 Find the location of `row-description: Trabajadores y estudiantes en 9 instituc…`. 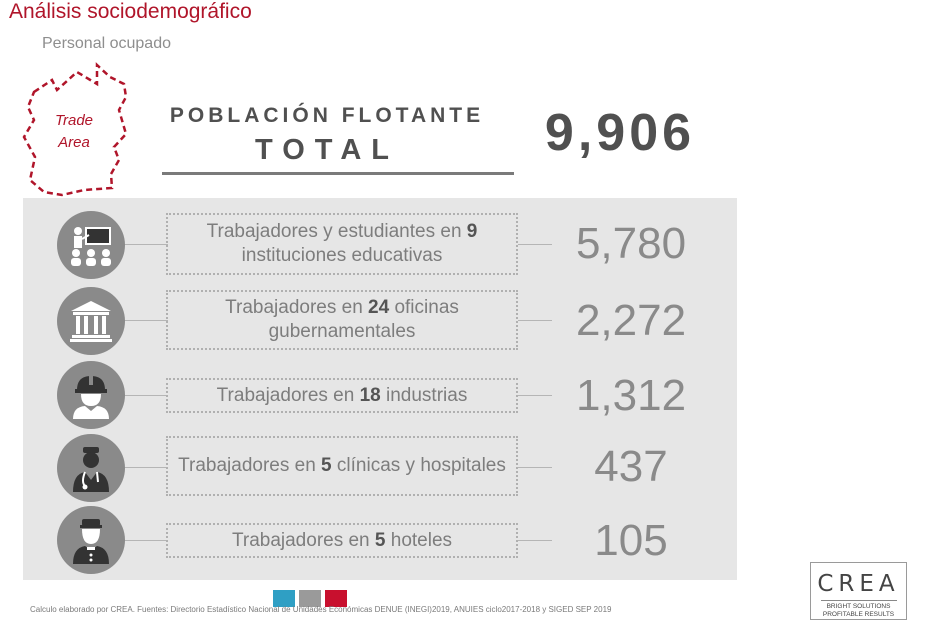

row-description: Trabajadores y estudiantes en 9 instituc… is located at coordinates (342, 243).